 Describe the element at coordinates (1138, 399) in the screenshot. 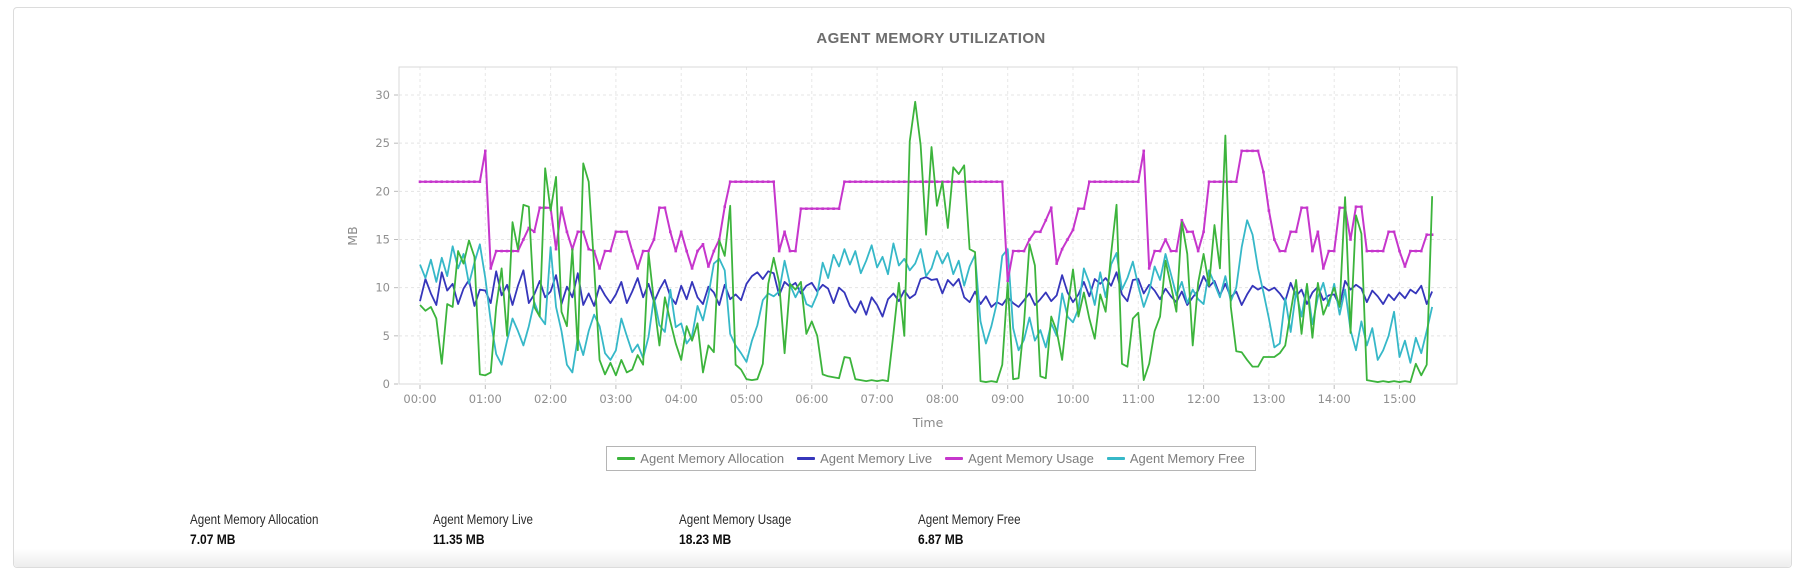

I see `svg-text: 11:00` at that location.